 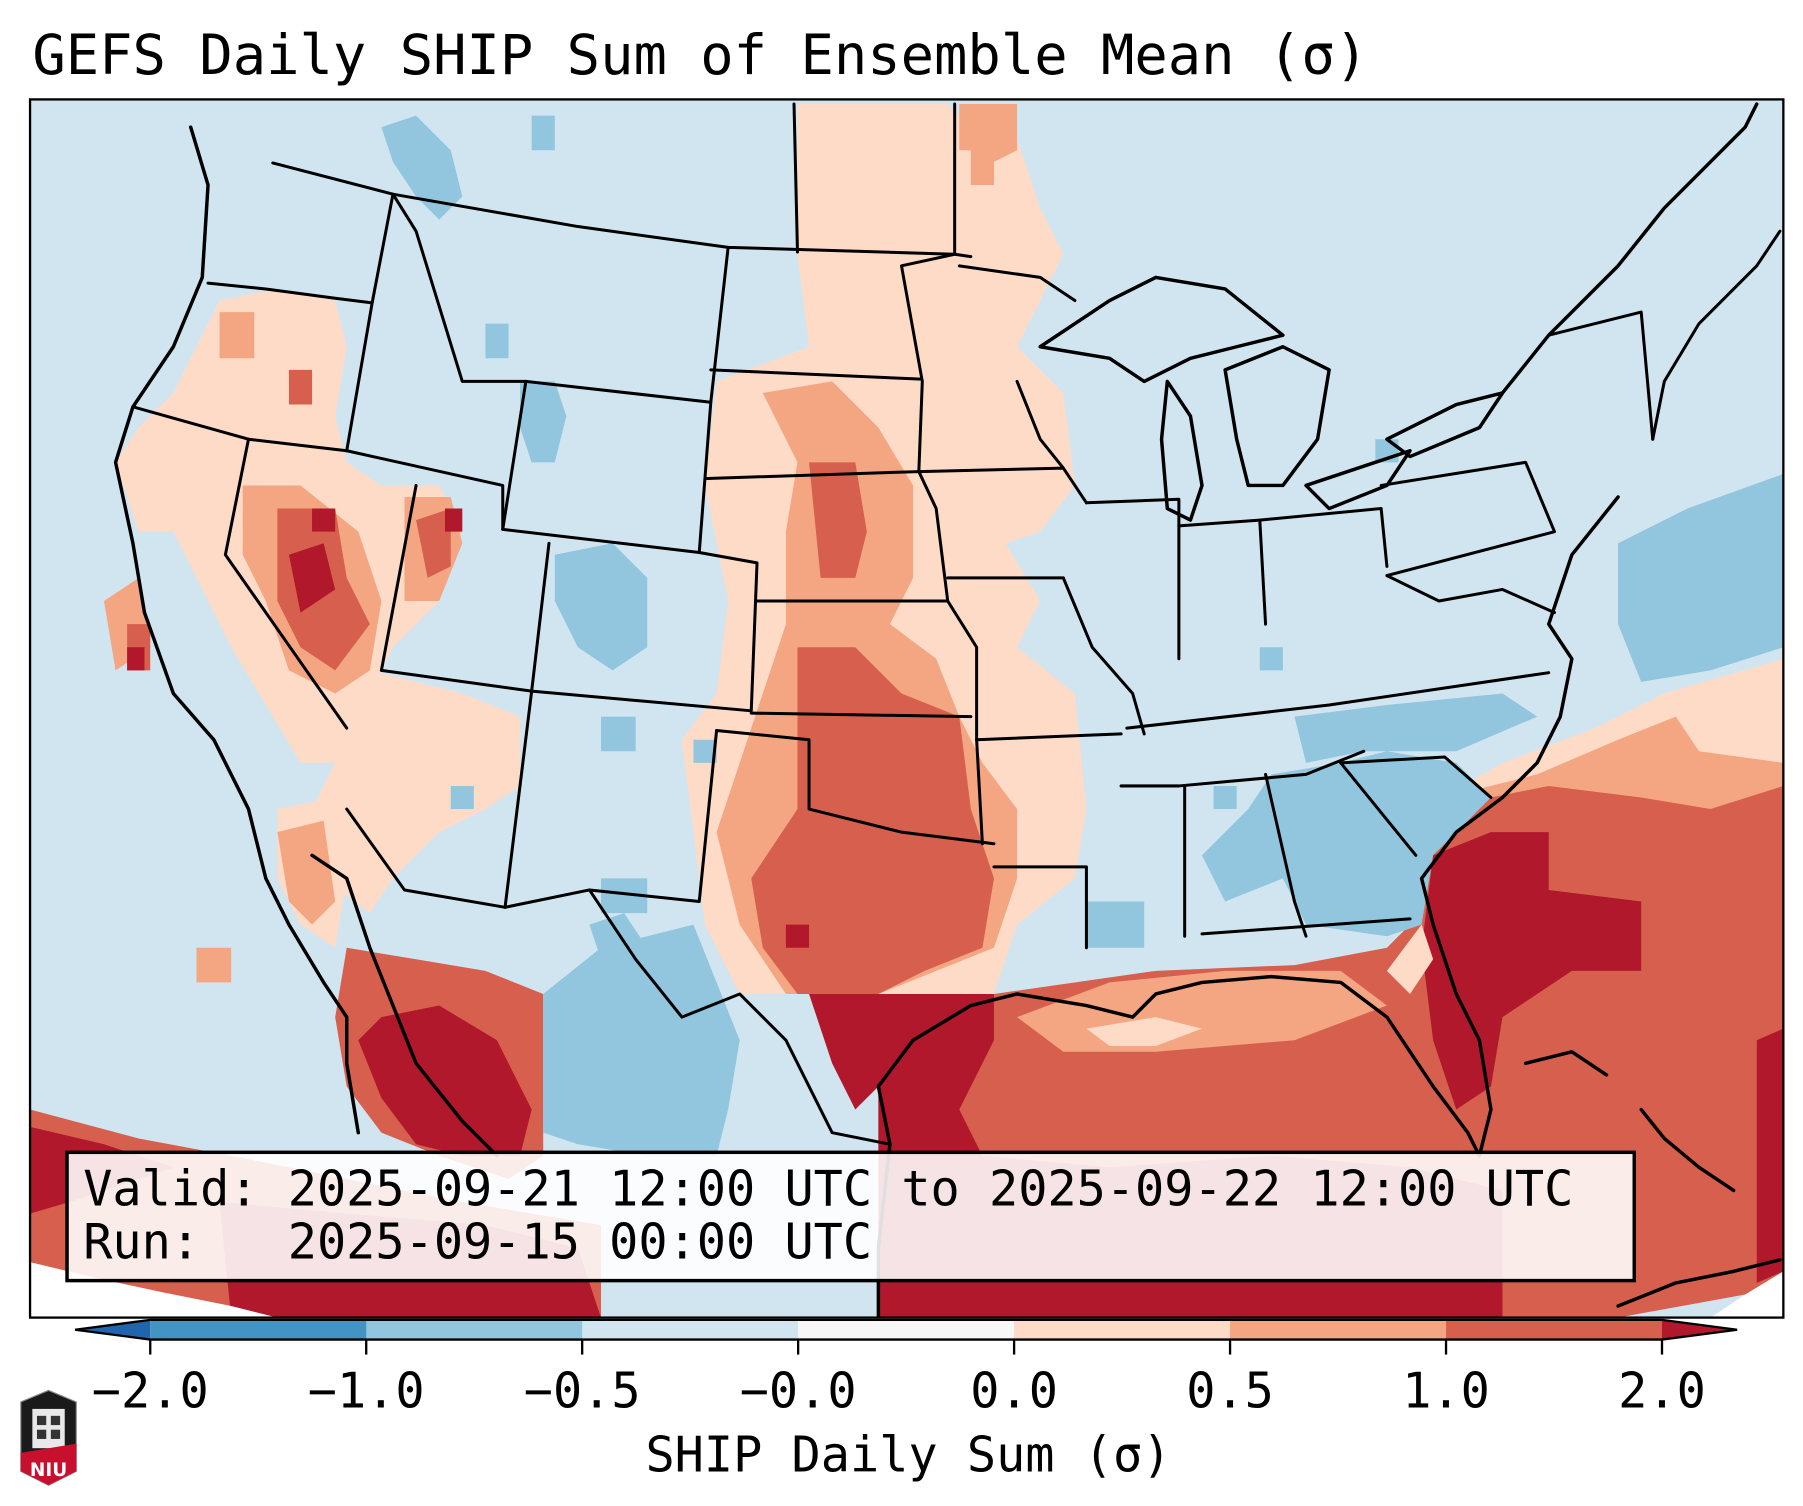 I want to click on figure-title: GEFS Daily SHIP Sum of Ensemble Mean (σ), so click(x=700, y=56).